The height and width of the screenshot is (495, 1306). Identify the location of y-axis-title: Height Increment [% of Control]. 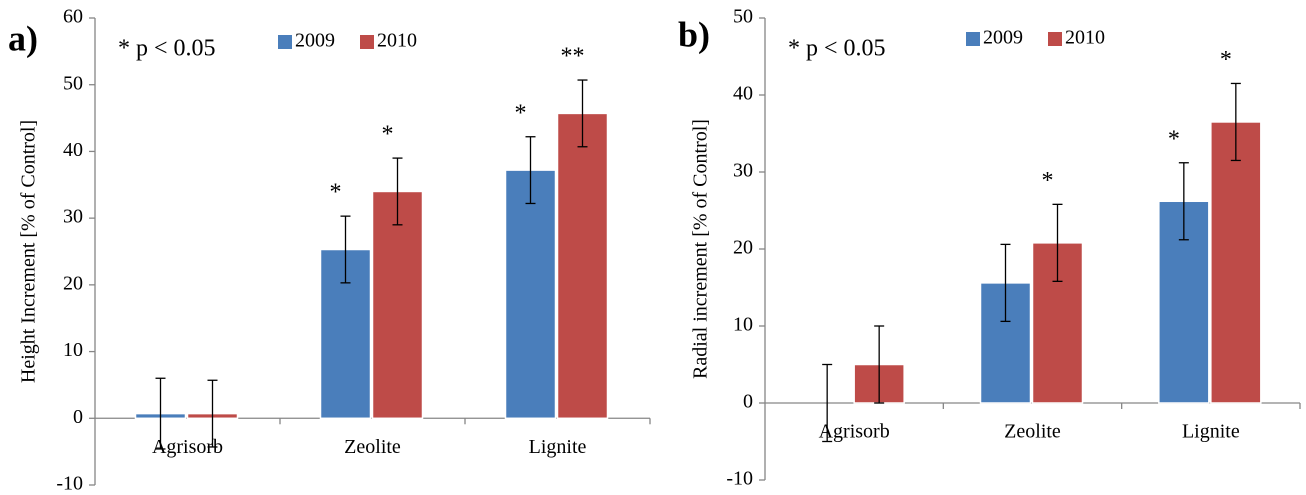
(29, 251).